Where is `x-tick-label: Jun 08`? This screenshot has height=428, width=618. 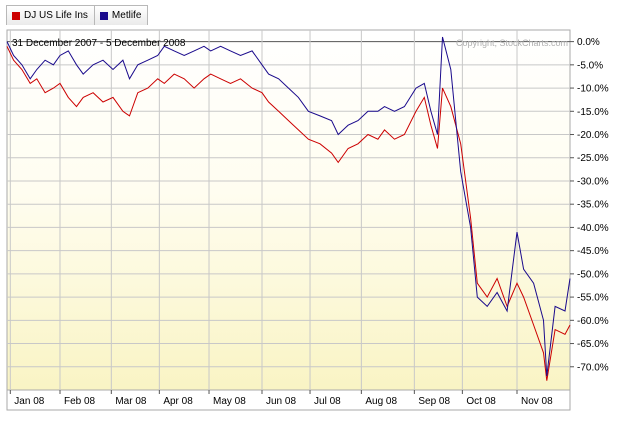 x-tick-label: Jun 08 is located at coordinates (281, 401).